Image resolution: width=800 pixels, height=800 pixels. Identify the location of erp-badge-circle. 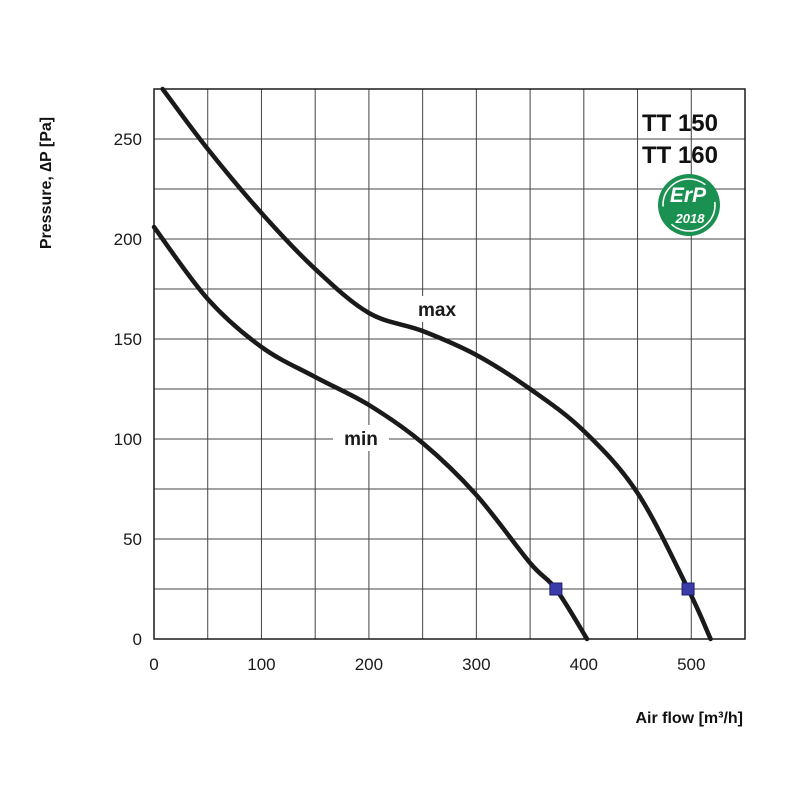
(689, 205).